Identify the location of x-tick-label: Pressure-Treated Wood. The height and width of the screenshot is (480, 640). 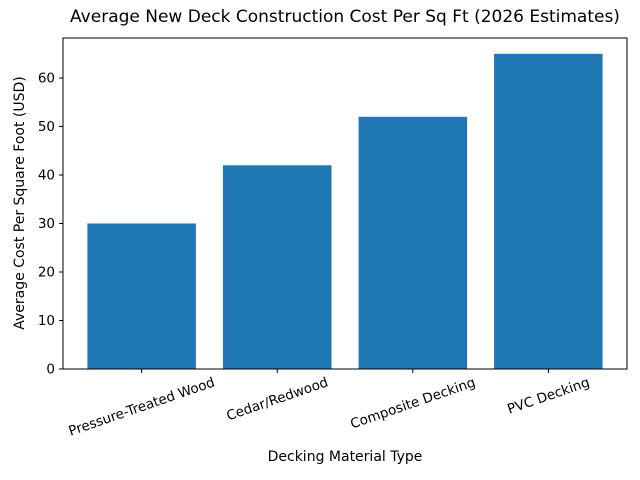
(142, 407).